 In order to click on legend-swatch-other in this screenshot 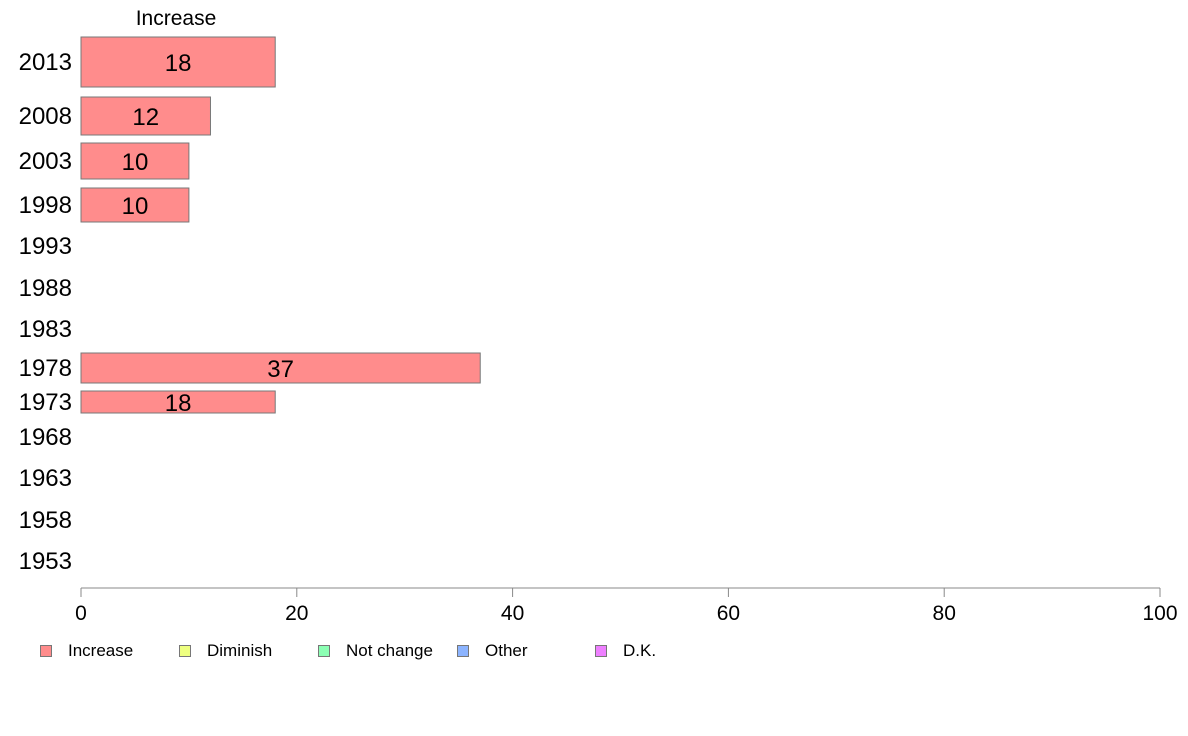, I will do `click(463, 651)`.